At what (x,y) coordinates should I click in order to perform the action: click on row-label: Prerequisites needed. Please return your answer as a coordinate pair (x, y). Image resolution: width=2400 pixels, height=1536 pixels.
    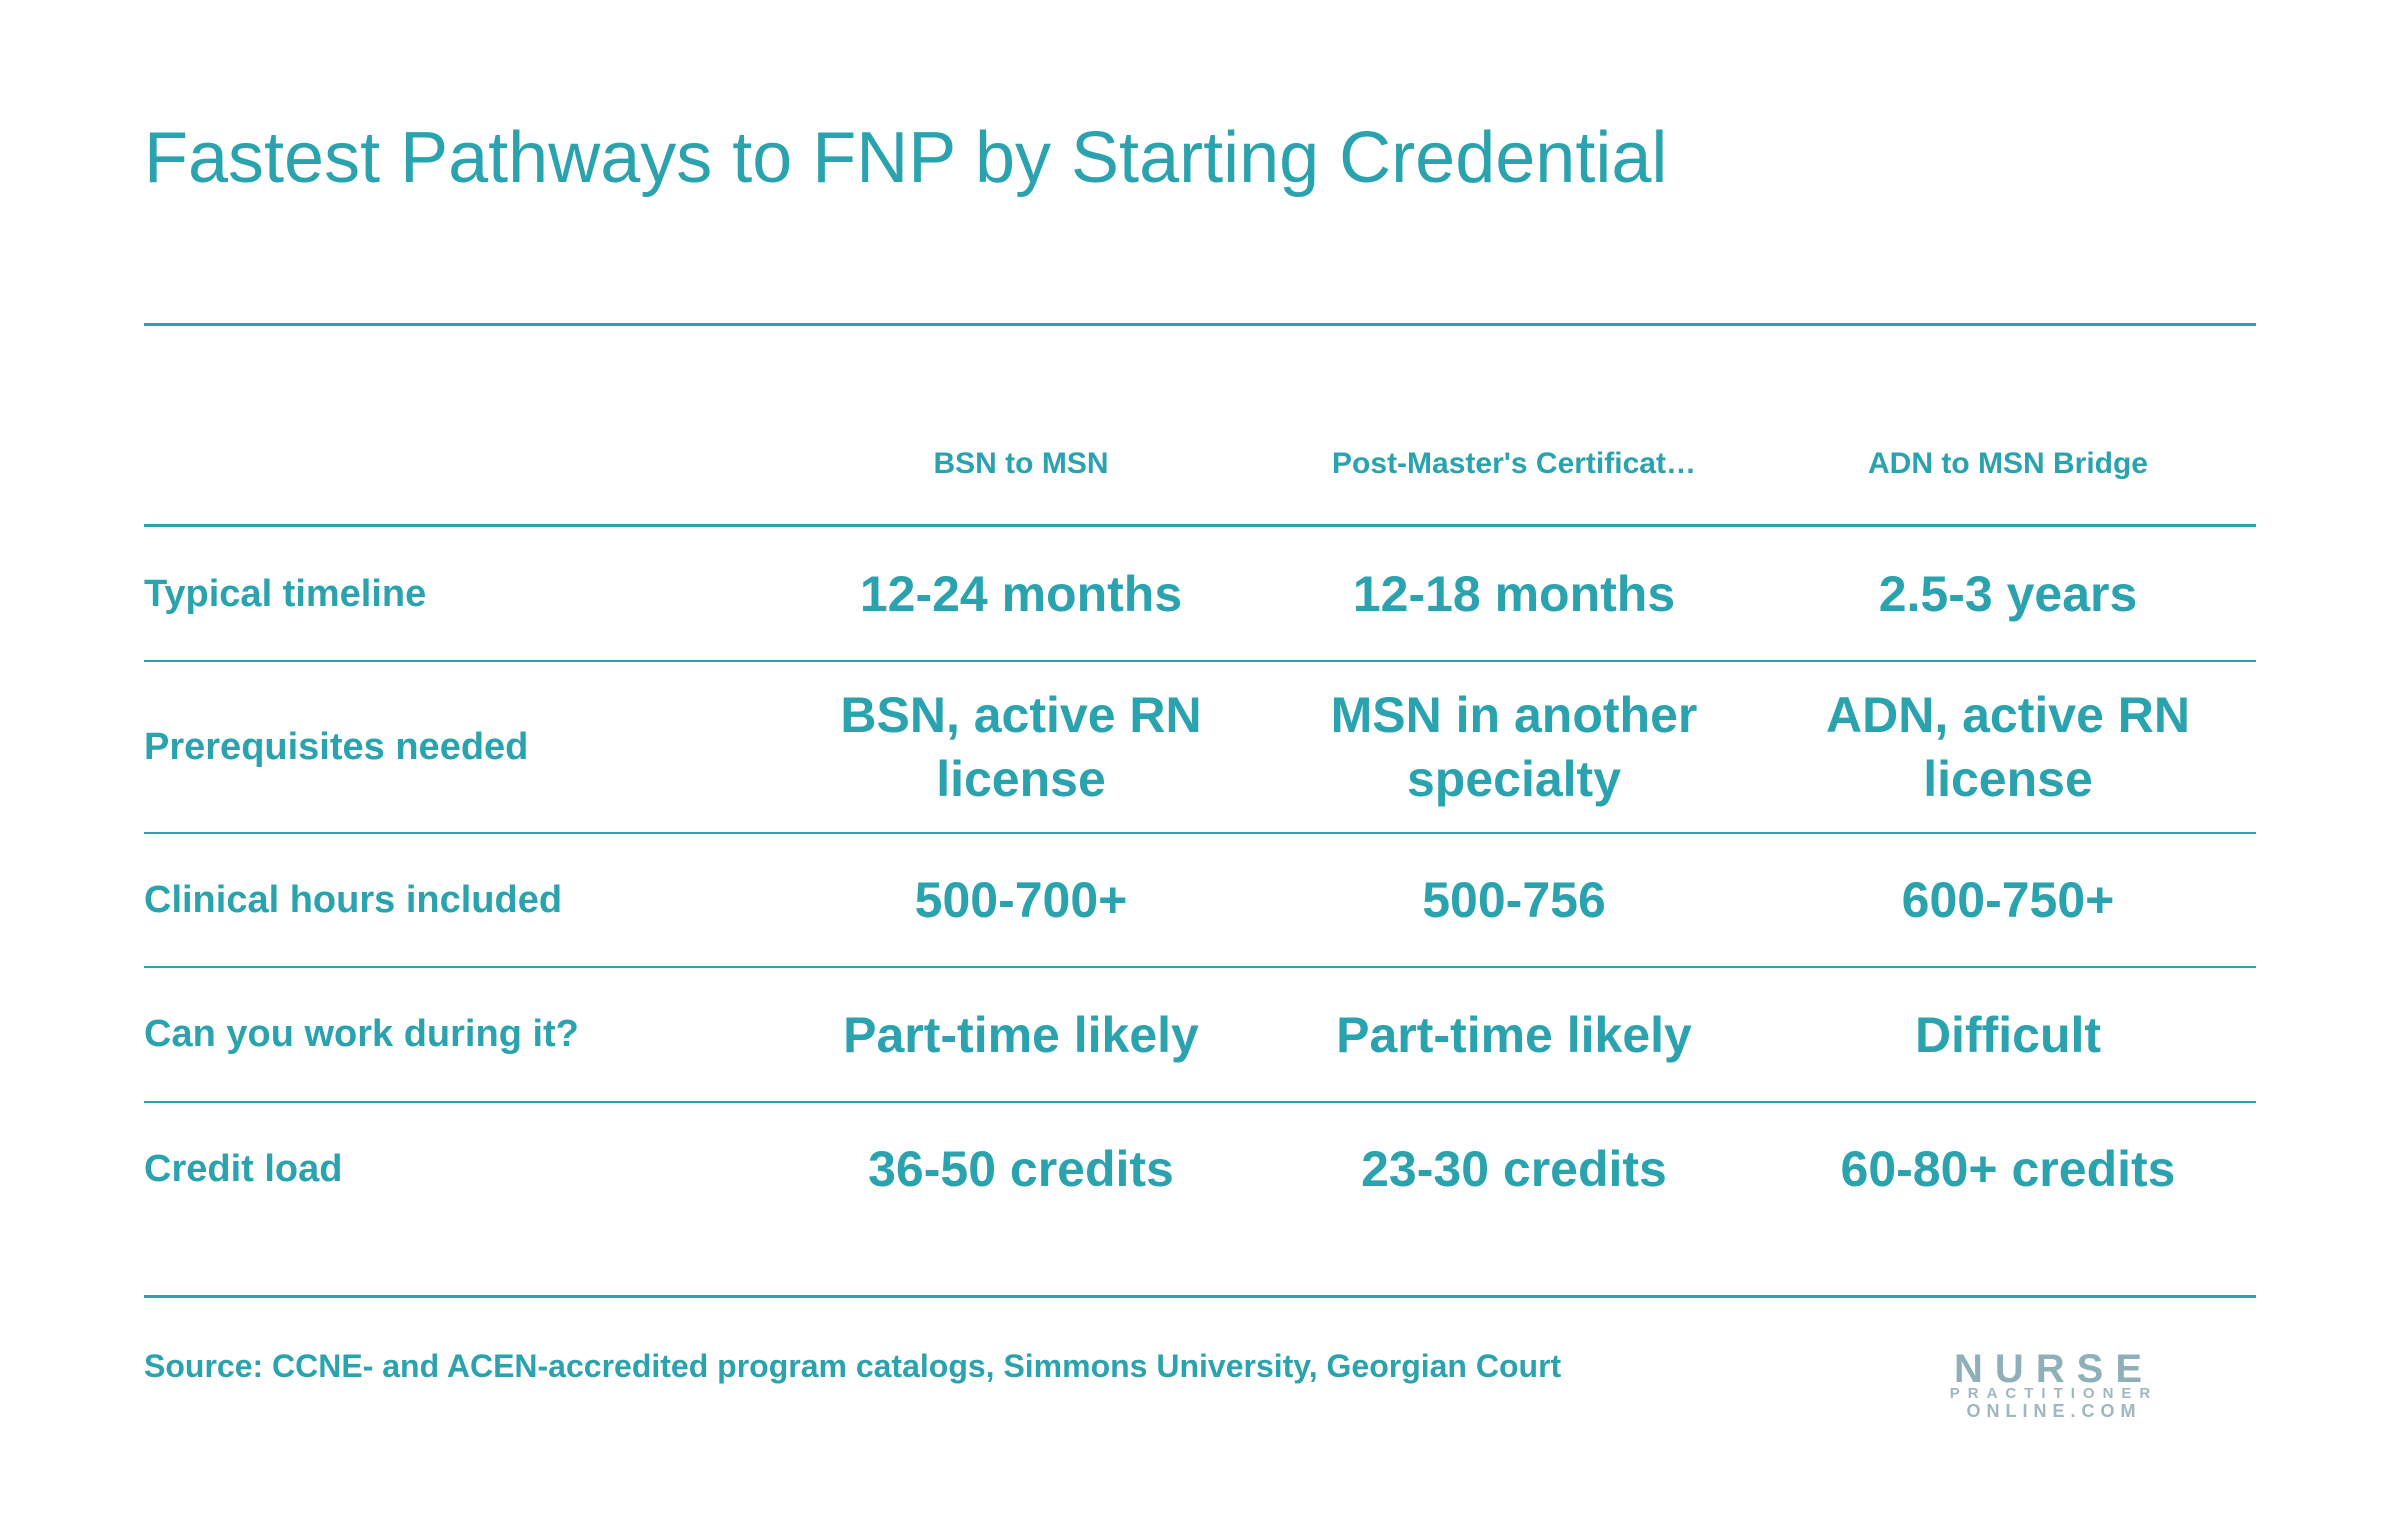
    Looking at the image, I should click on (336, 746).